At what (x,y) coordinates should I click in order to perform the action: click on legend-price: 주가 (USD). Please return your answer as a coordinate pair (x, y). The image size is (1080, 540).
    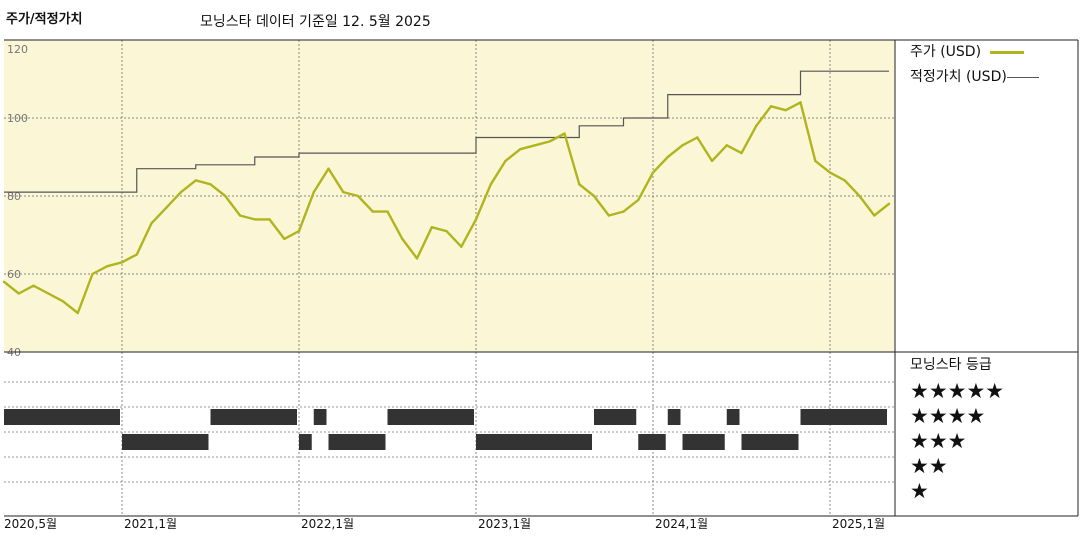
    Looking at the image, I should click on (967, 51).